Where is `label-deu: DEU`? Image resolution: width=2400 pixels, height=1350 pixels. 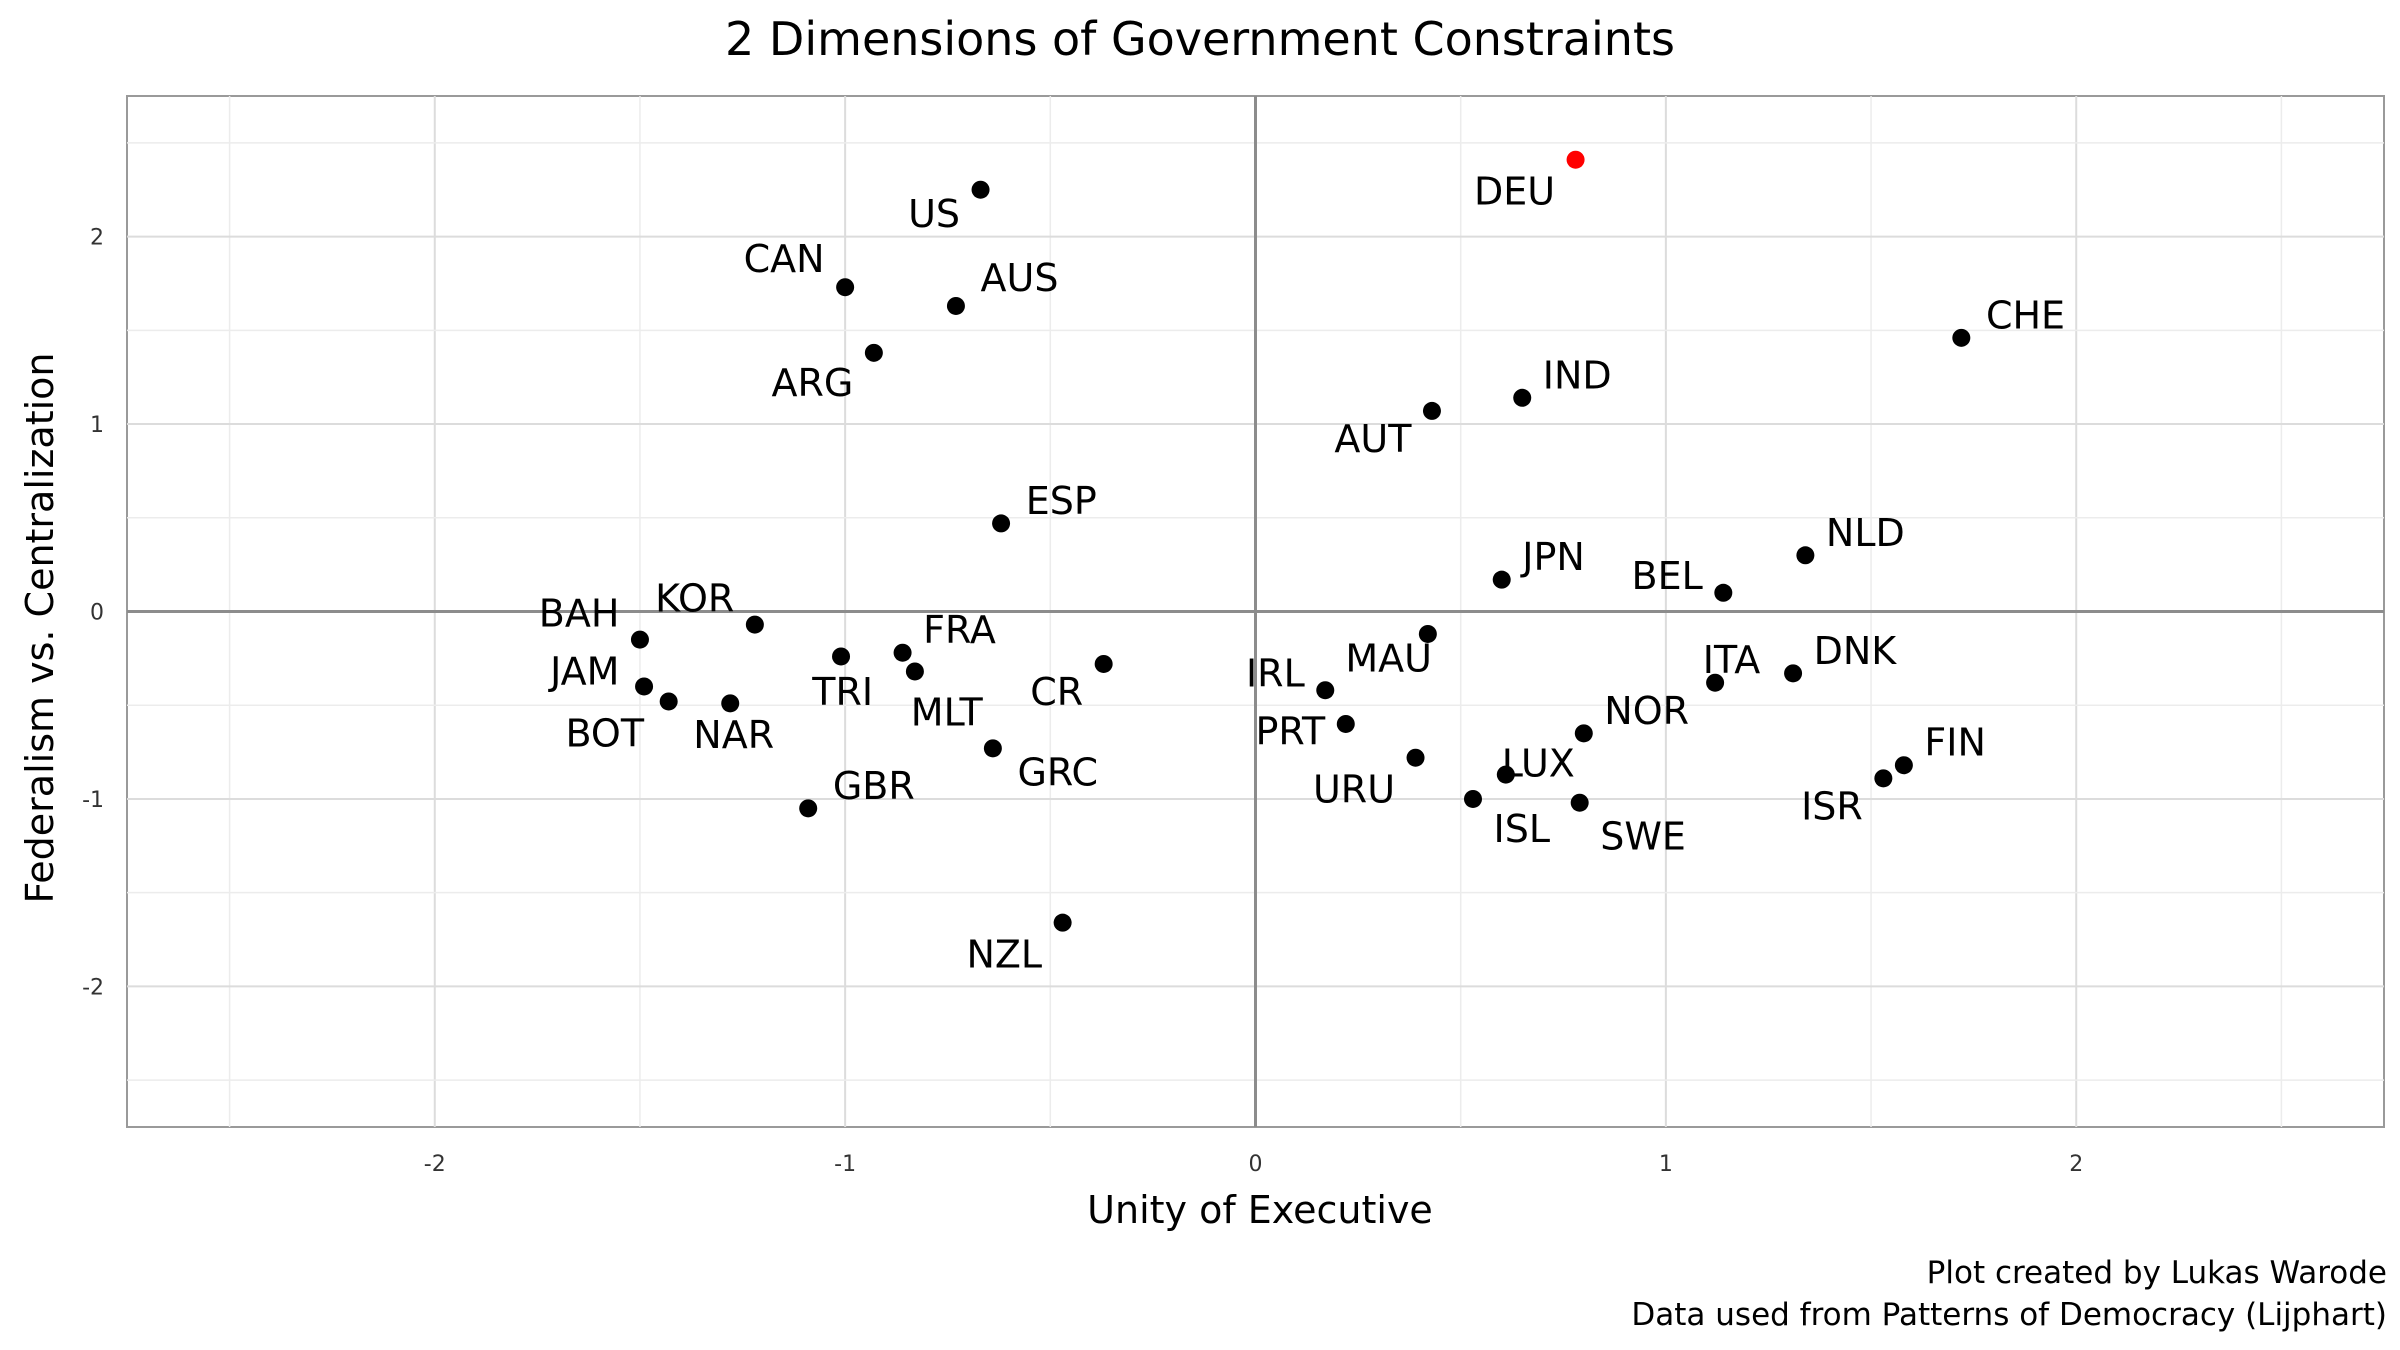 label-deu: DEU is located at coordinates (1514, 192).